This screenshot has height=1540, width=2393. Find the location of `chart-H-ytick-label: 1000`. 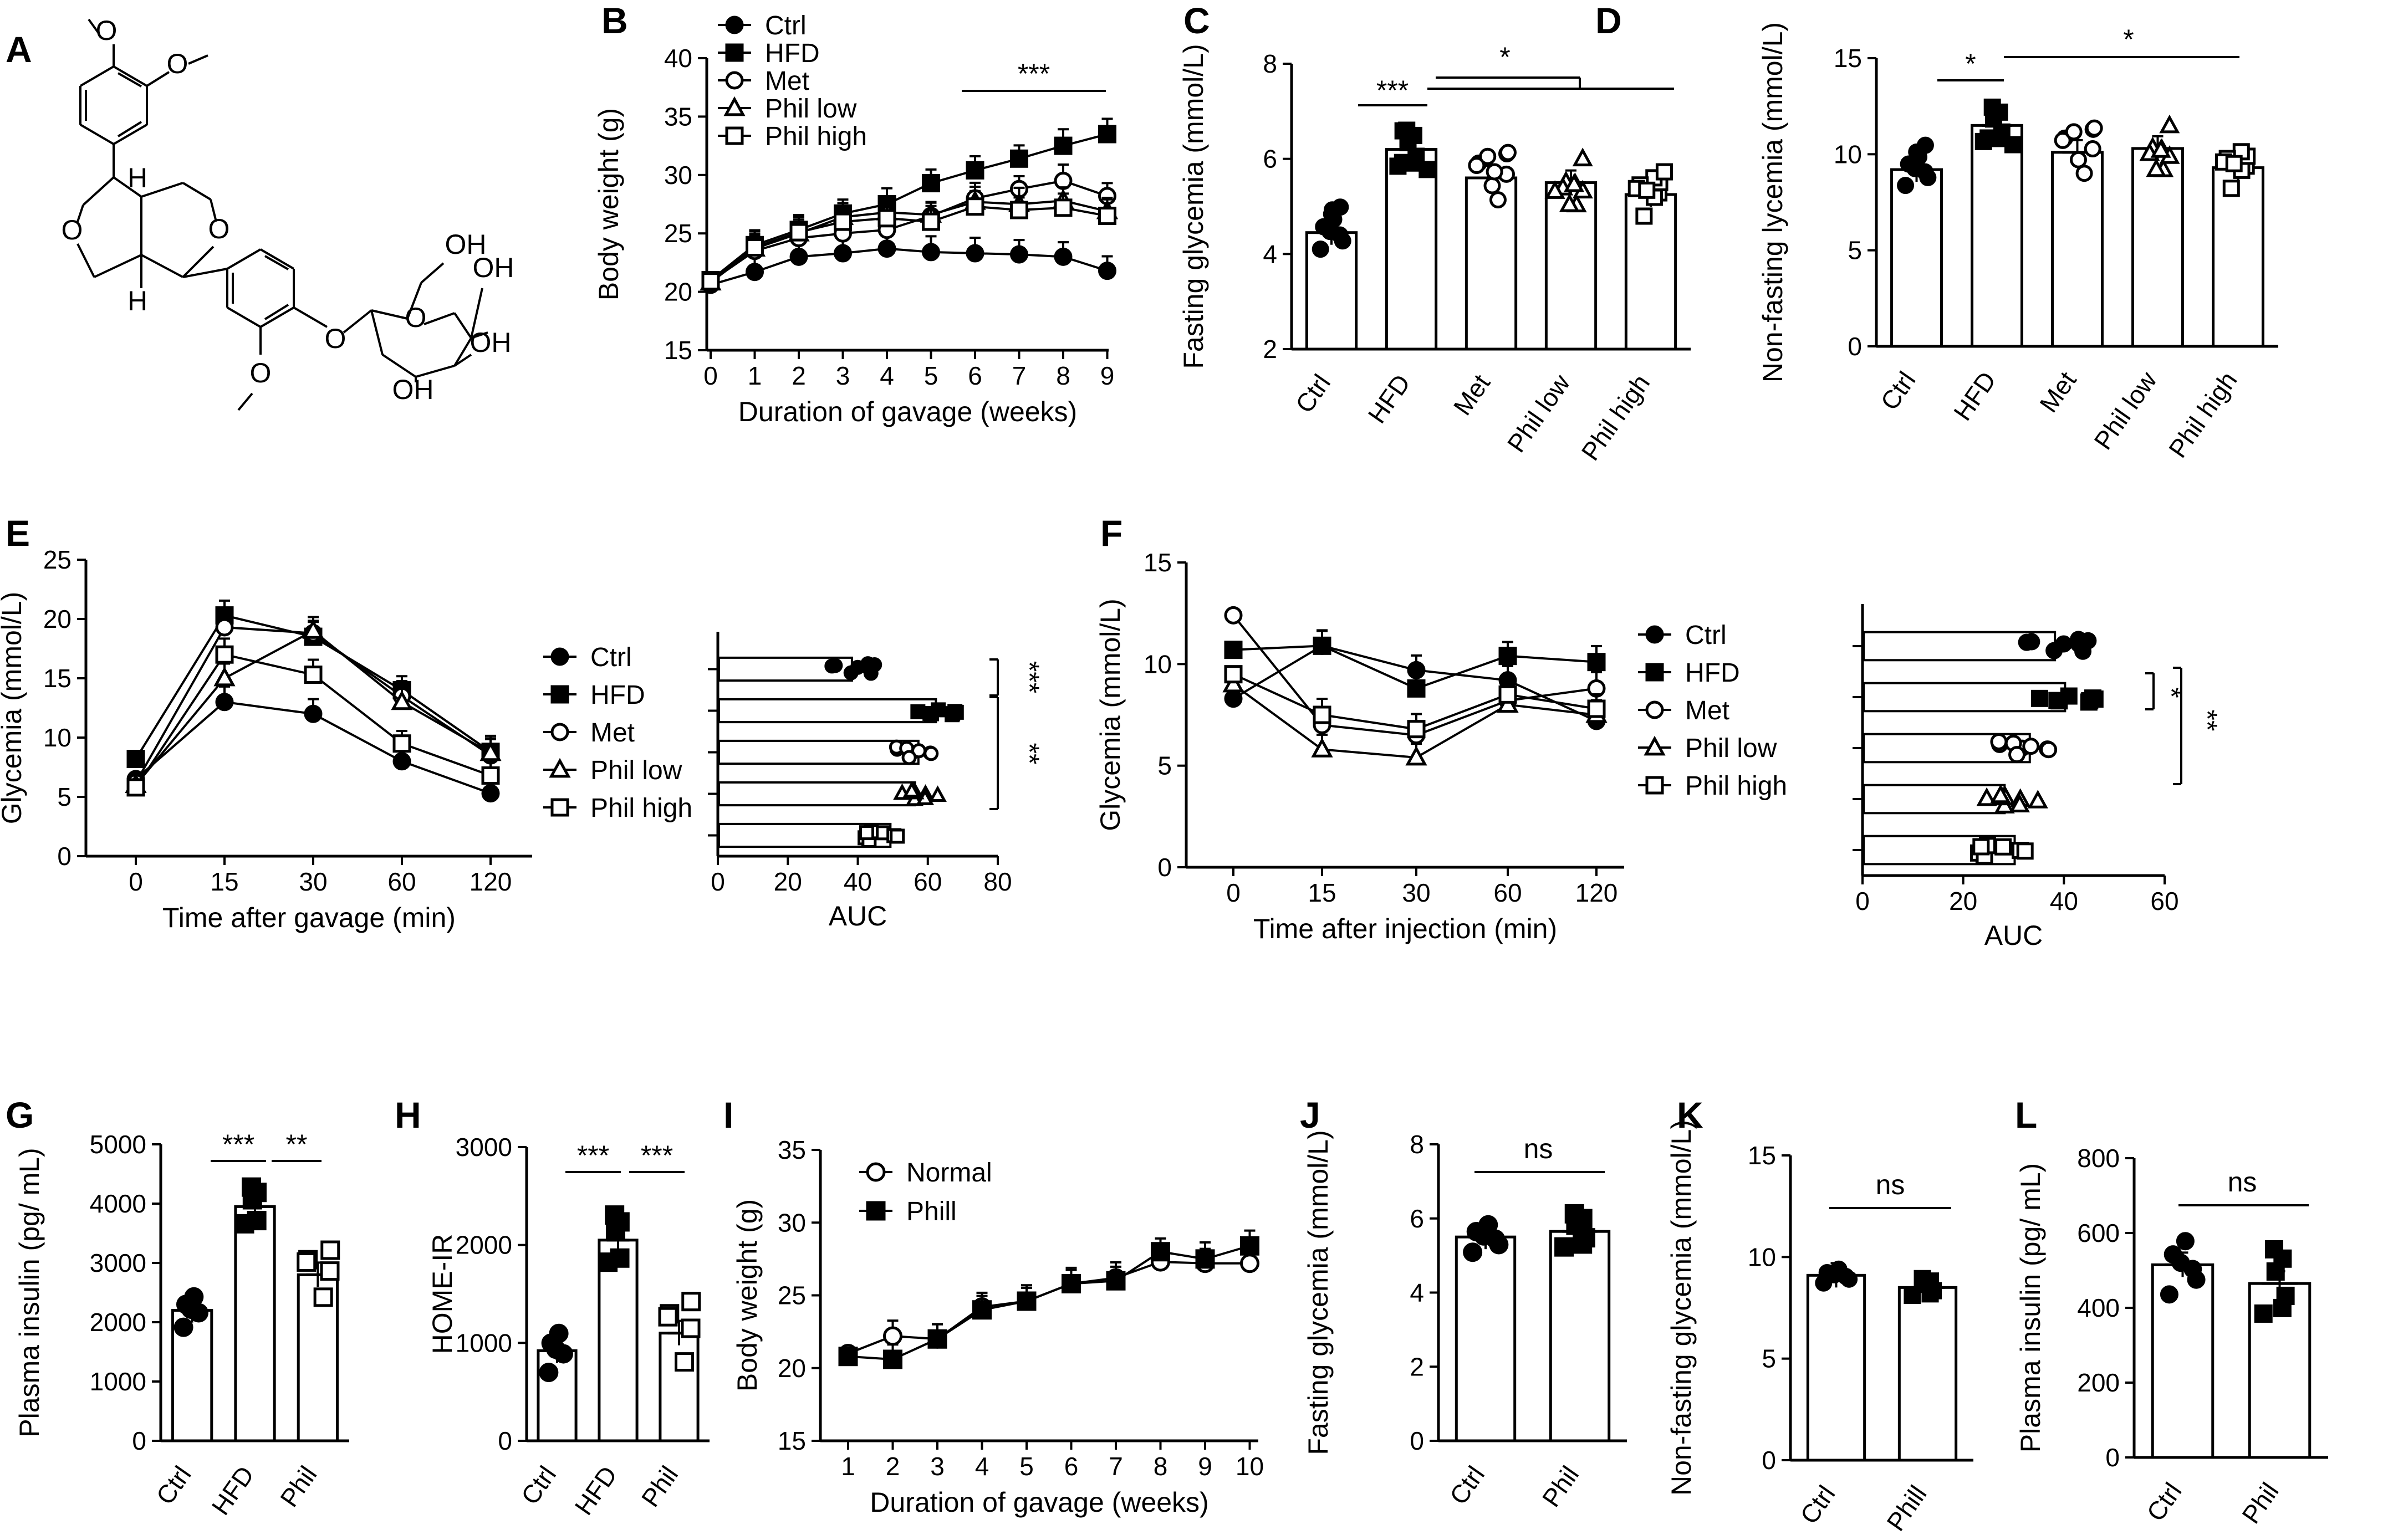

chart-H-ytick-label: 1000 is located at coordinates (484, 1342).